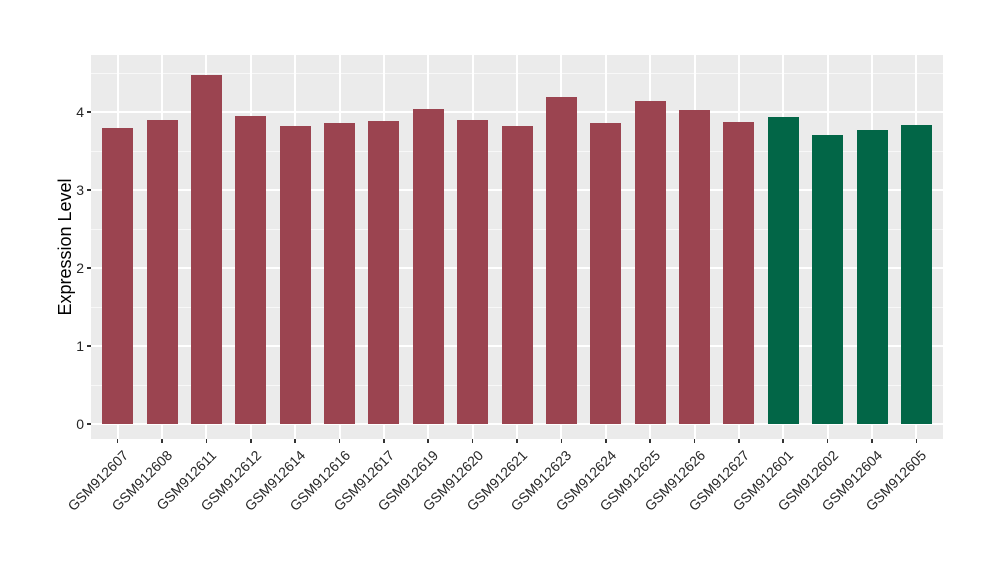  I want to click on bar-GSM912611, so click(206, 249).